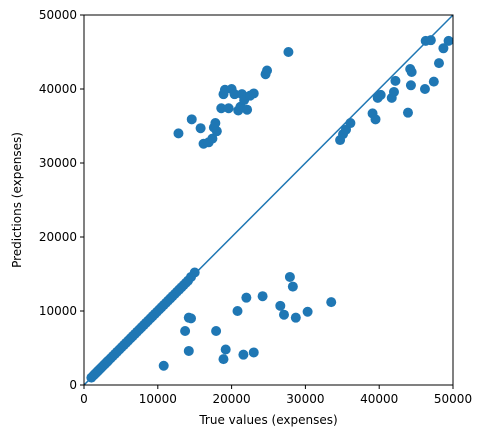 The width and height of the screenshot is (484, 438). Describe the element at coordinates (17, 200) in the screenshot. I see `y-axis-title: Predictions (expenses)` at that location.